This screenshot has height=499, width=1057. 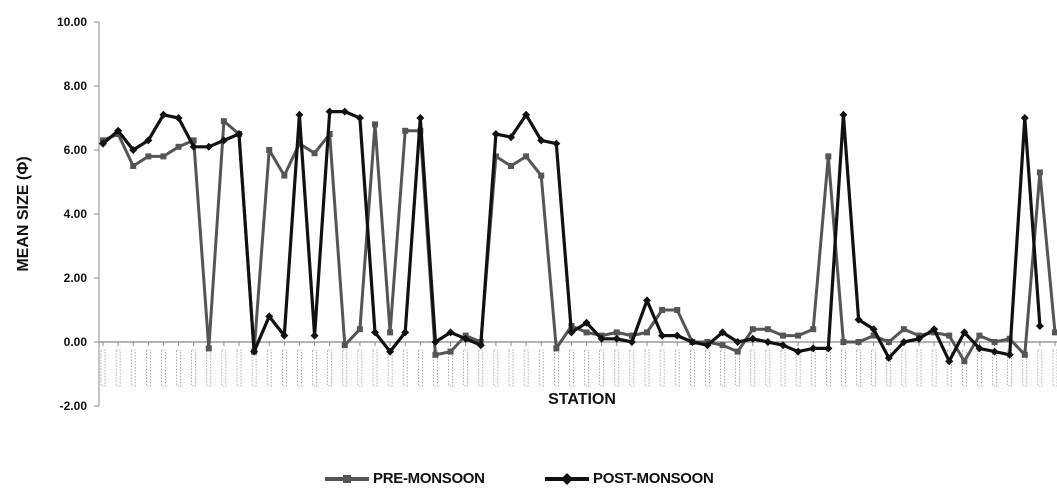 What do you see at coordinates (72, 22) in the screenshot?
I see `y-tick-label: 10.00` at bounding box center [72, 22].